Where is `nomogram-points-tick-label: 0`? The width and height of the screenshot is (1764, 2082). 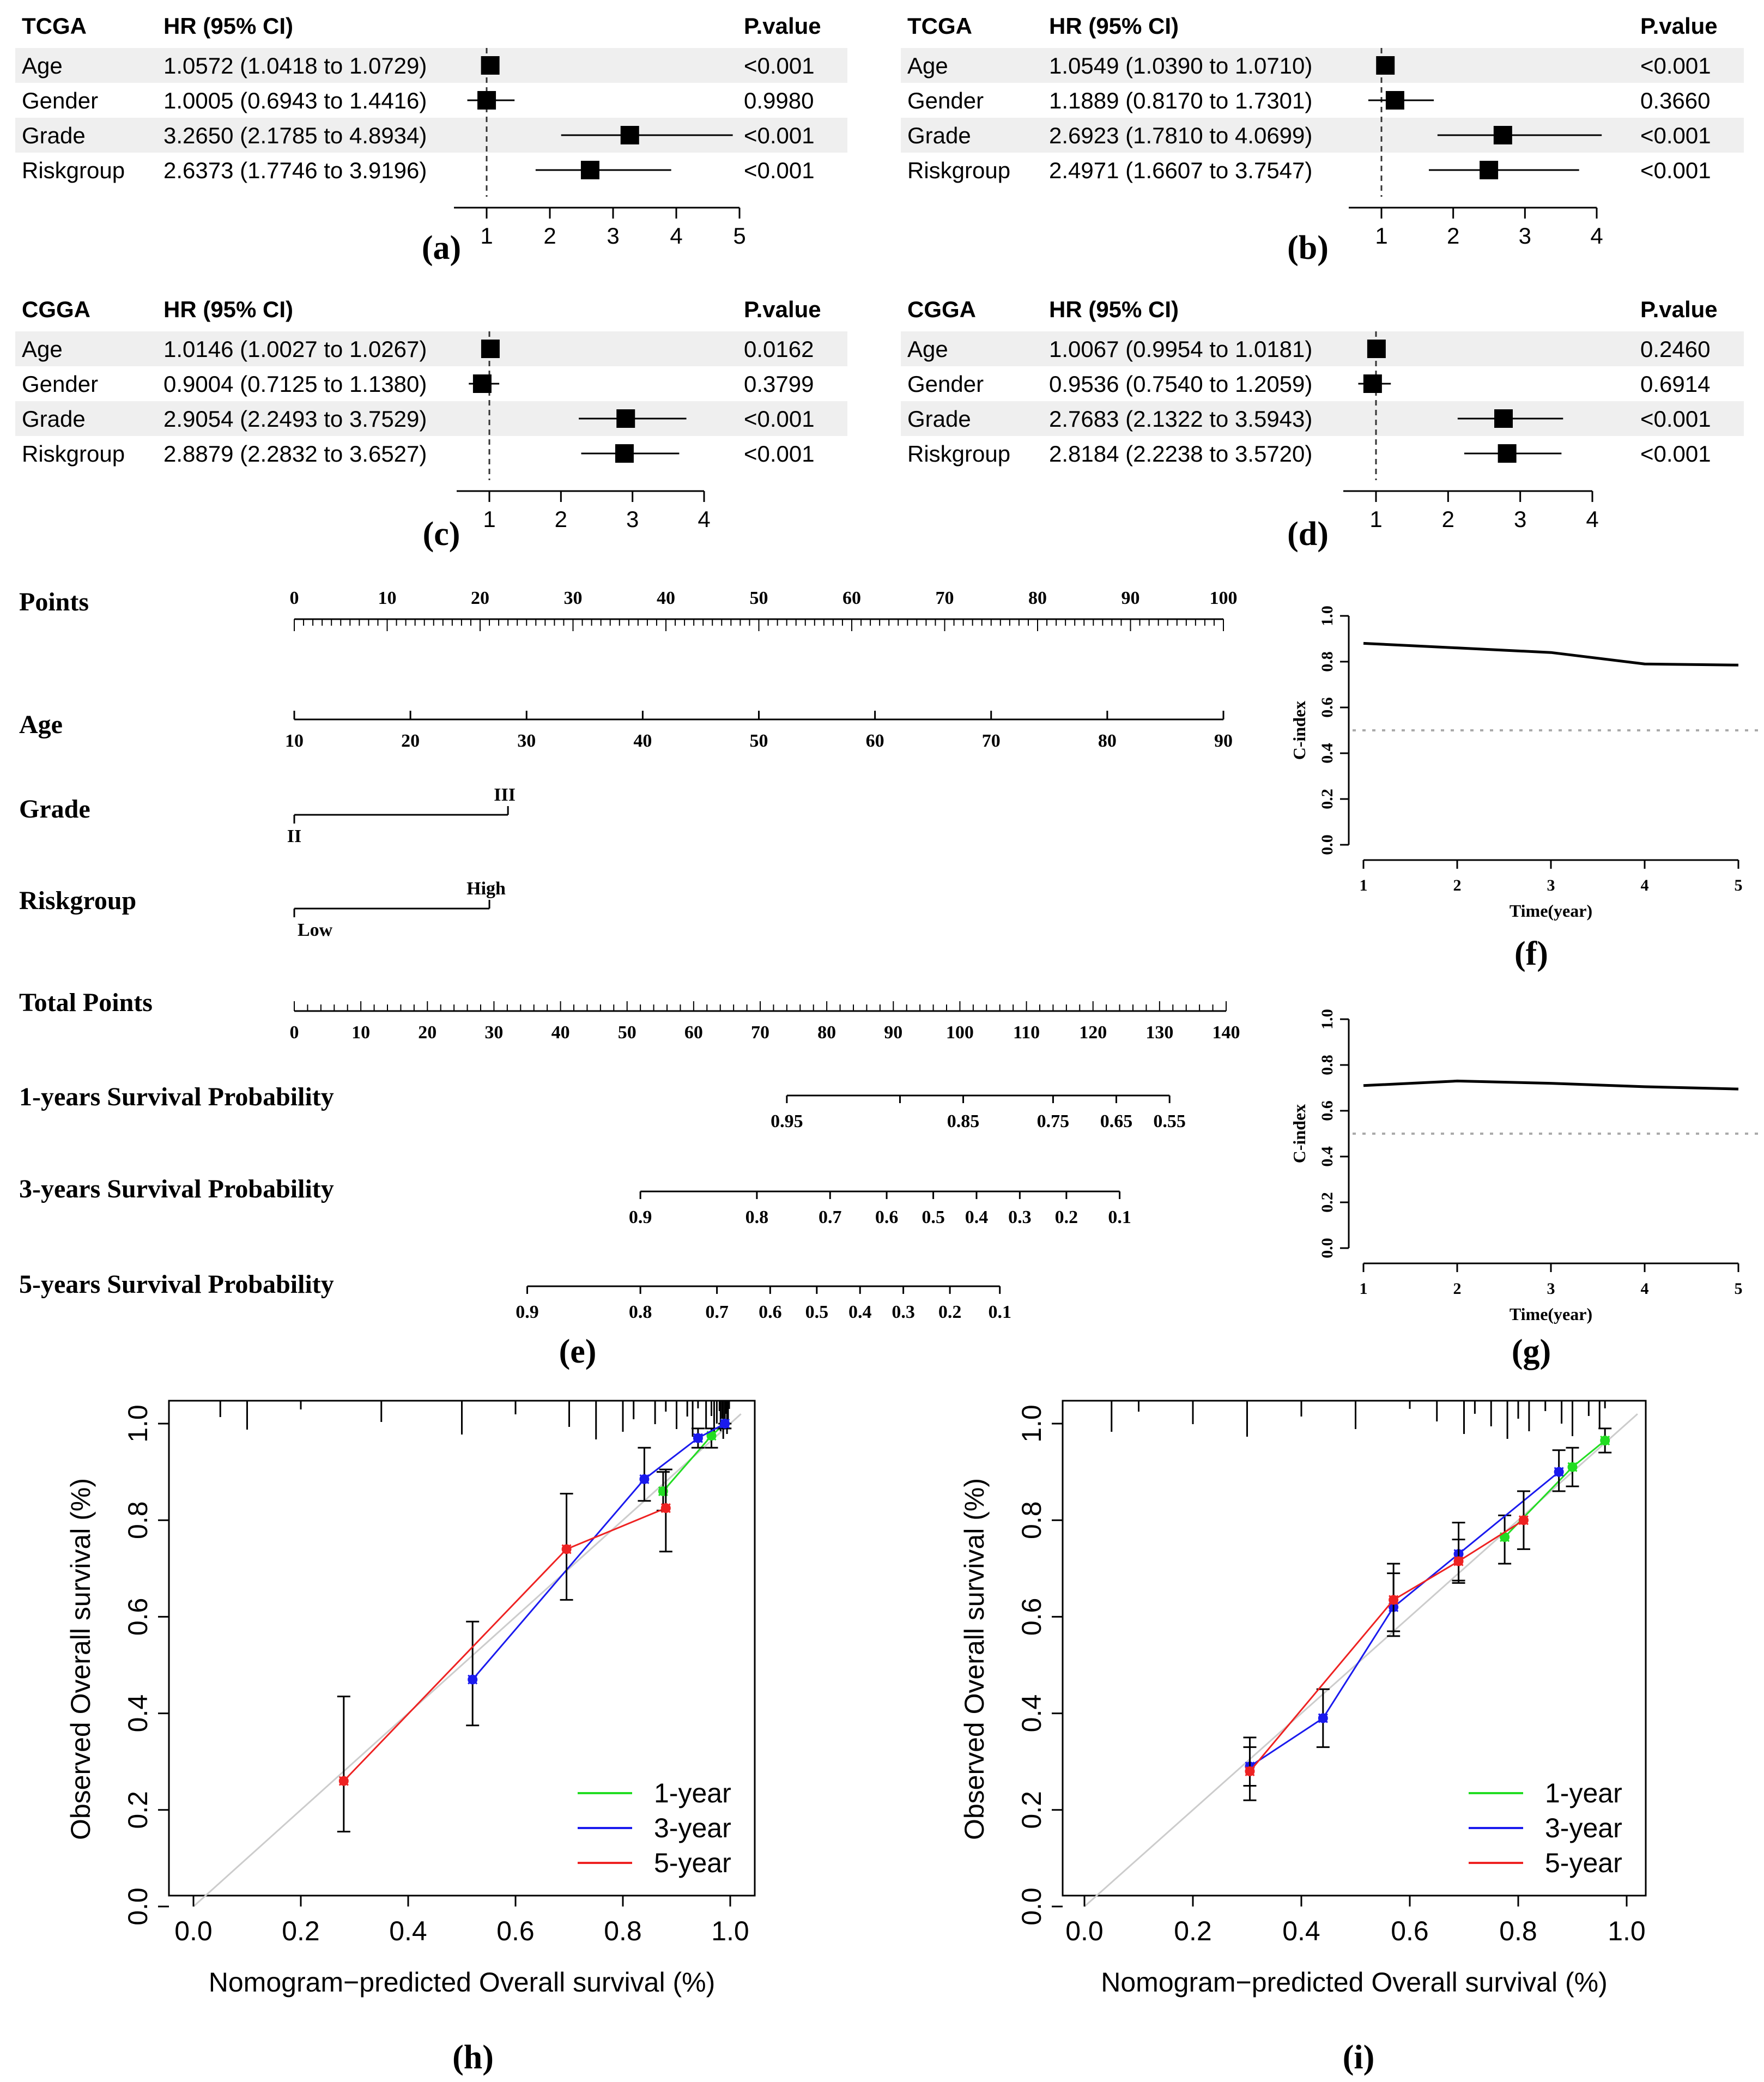 nomogram-points-tick-label: 0 is located at coordinates (295, 598).